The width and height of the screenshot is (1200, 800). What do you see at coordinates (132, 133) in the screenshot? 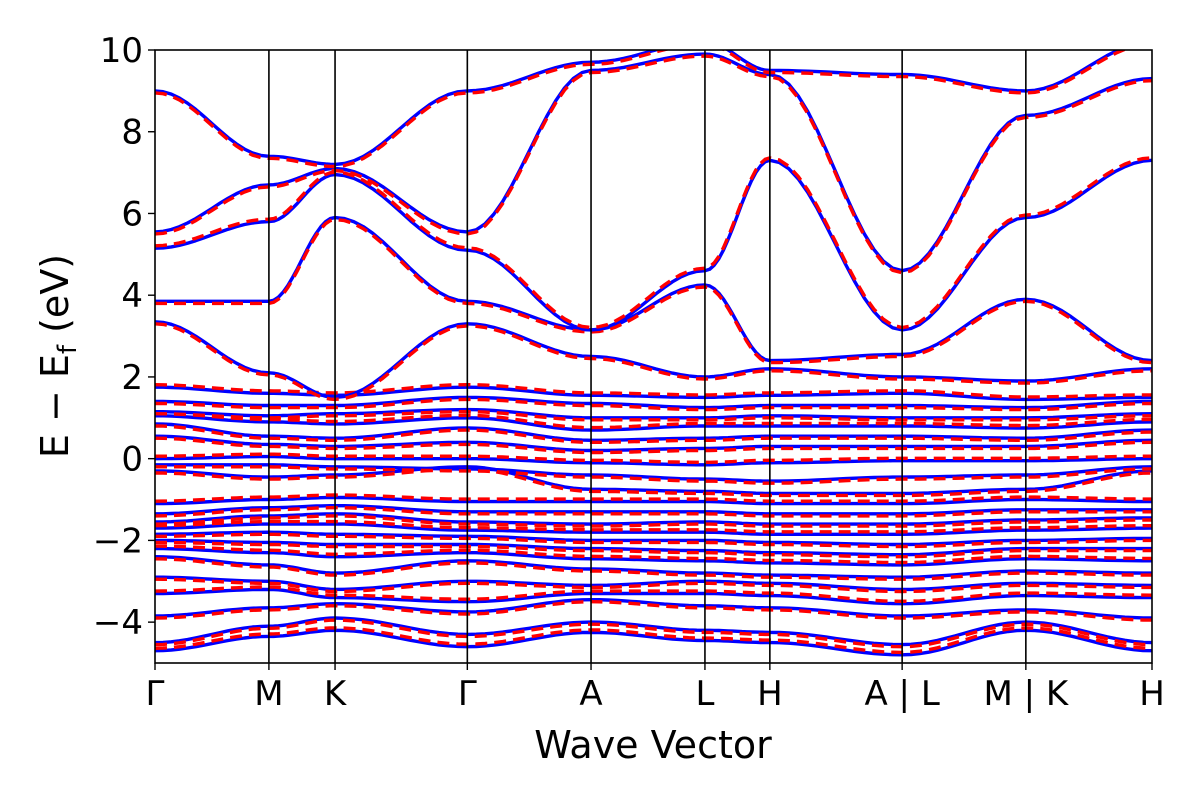
I see `y-tick-label: 8` at bounding box center [132, 133].